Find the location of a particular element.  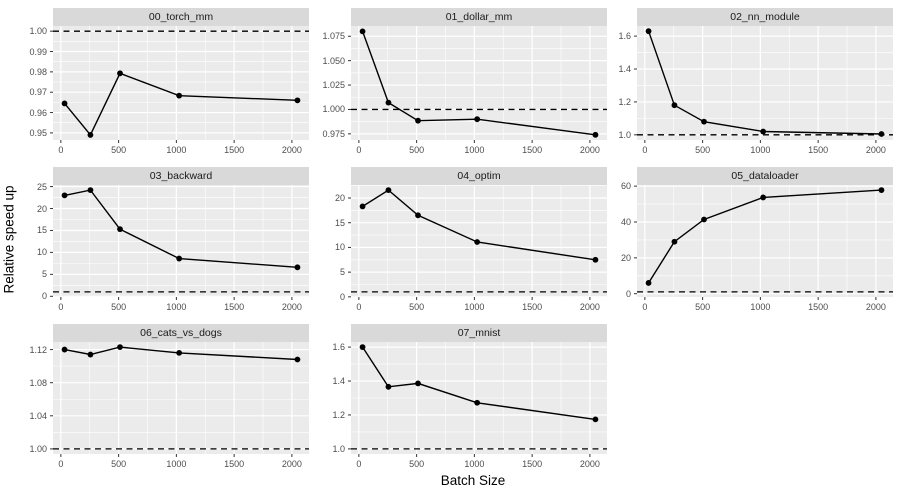

y-tick-label: 0.98 is located at coordinates (38, 71).